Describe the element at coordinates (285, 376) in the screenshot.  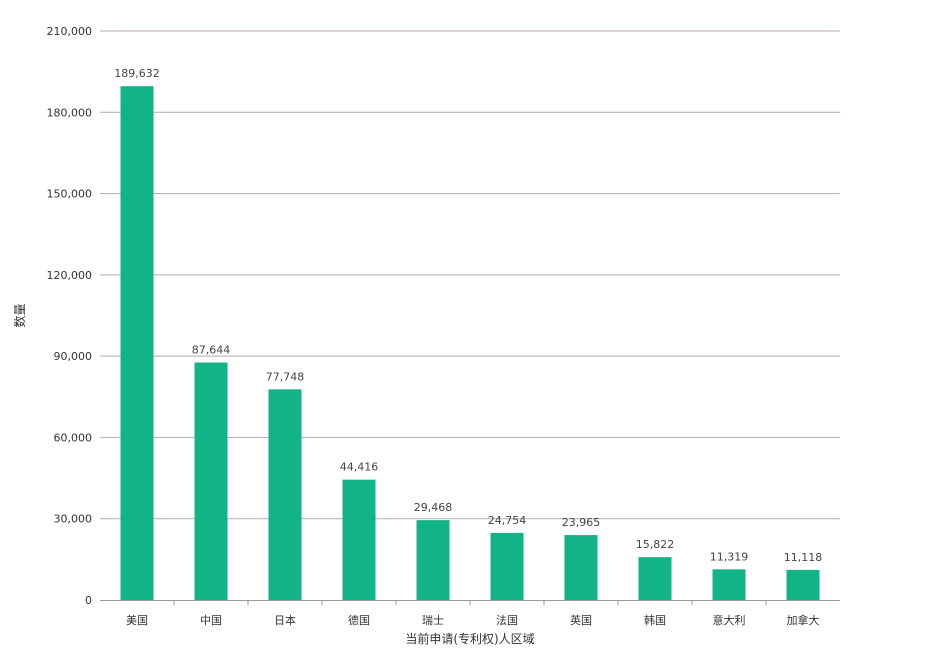
I see `data-label: 77,748` at that location.